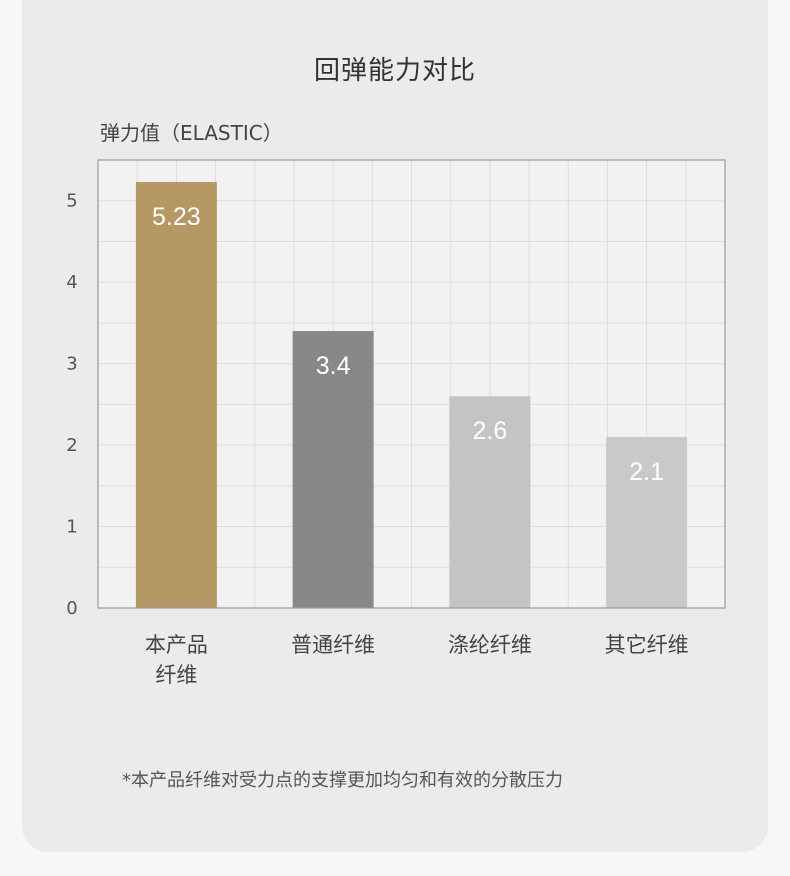 The width and height of the screenshot is (790, 876). I want to click on x-tick-label: 其它纤维, so click(647, 645).